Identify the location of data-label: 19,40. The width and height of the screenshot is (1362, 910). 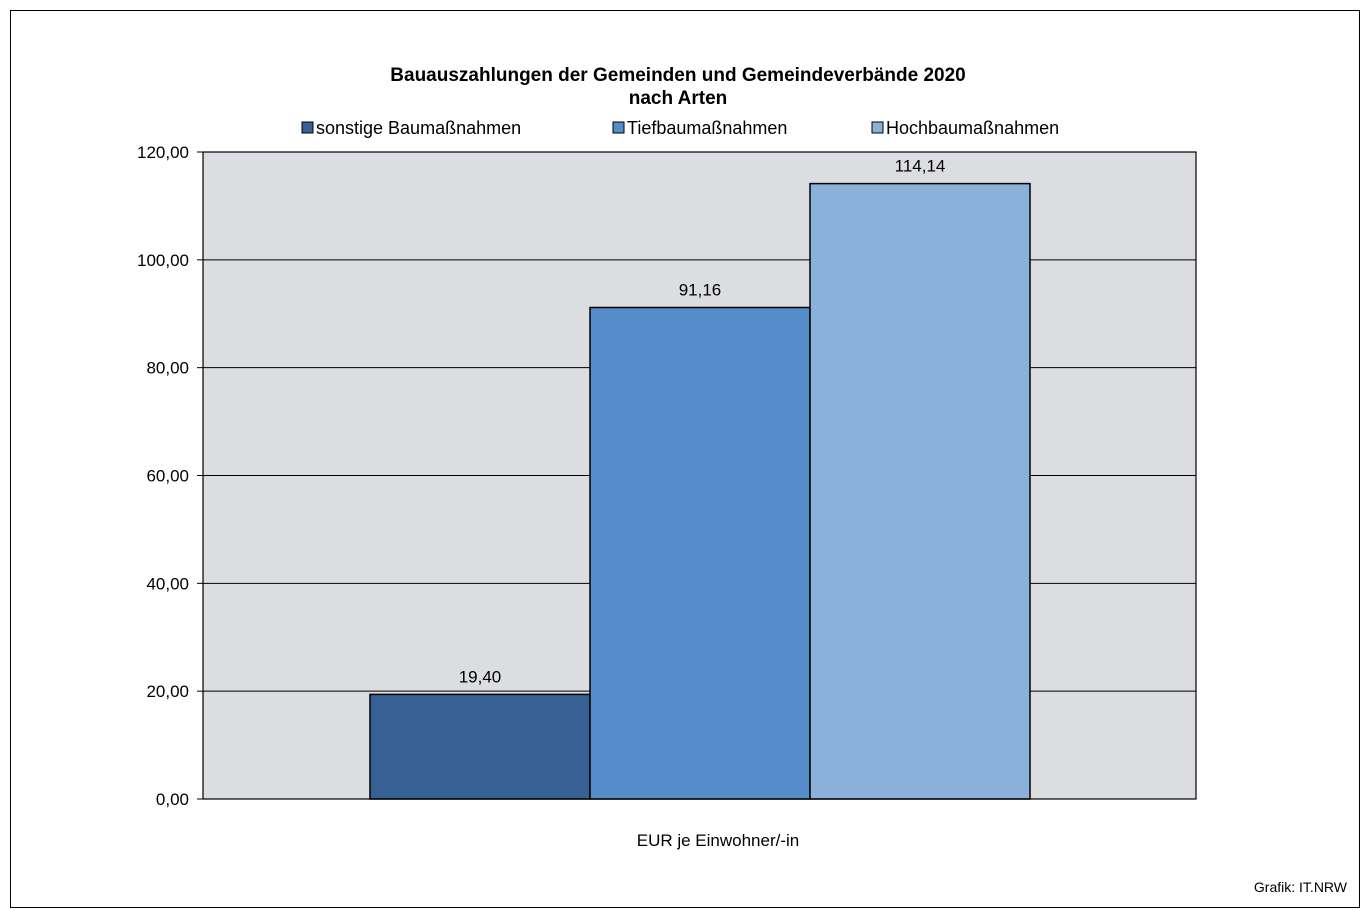
(480, 676).